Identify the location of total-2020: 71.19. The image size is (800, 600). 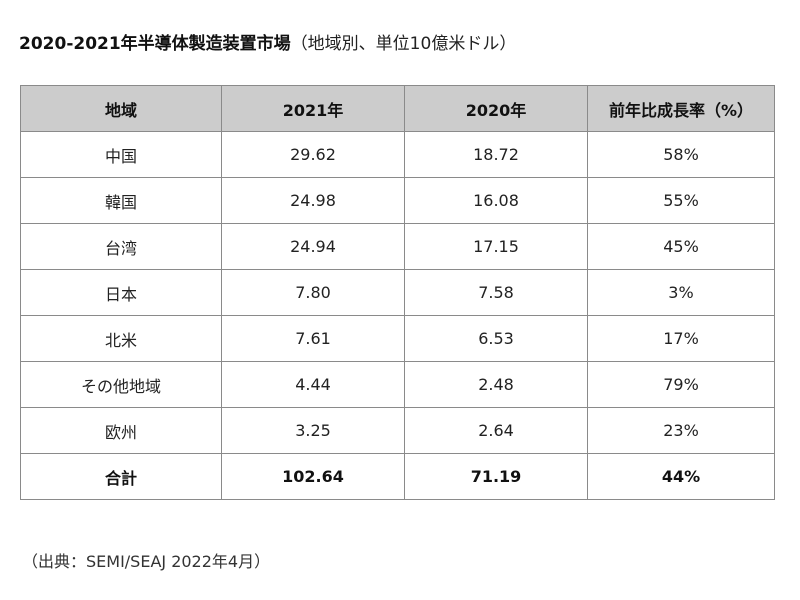
(496, 476).